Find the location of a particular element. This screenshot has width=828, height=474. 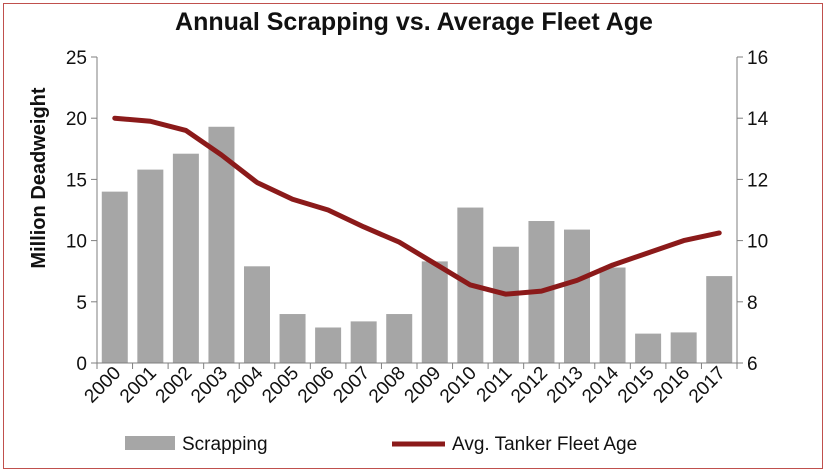

x-tick-label-2014: 2014 is located at coordinates (600, 384).